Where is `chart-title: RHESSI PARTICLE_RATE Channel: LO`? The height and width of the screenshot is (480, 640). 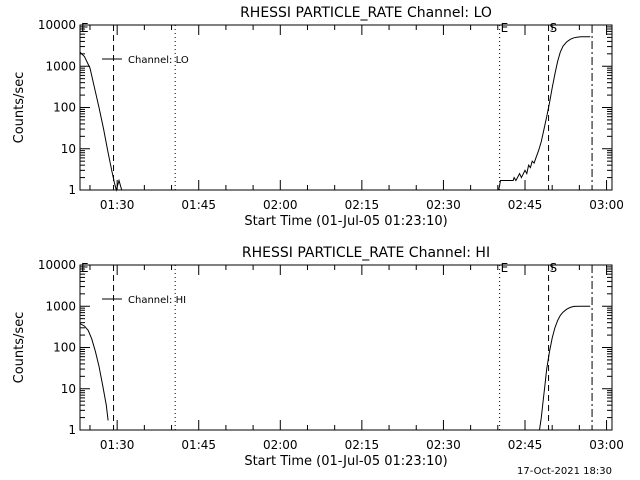 chart-title: RHESSI PARTICLE_RATE Channel: LO is located at coordinates (366, 13).